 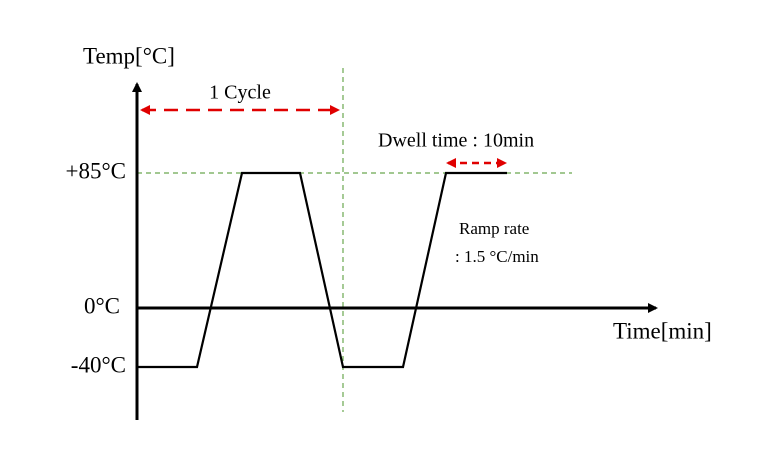 What do you see at coordinates (98, 364) in the screenshot?
I see `level-label: -40°C` at bounding box center [98, 364].